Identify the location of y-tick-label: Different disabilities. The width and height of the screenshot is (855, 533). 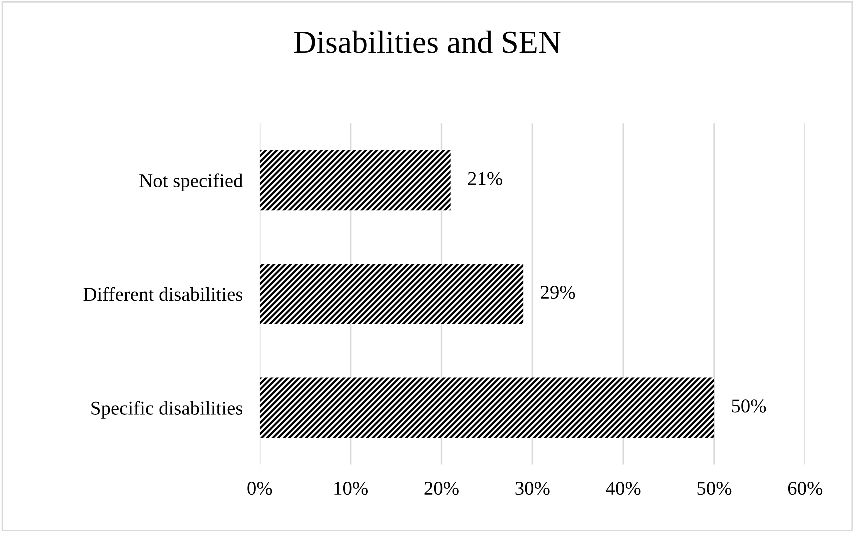
(163, 294).